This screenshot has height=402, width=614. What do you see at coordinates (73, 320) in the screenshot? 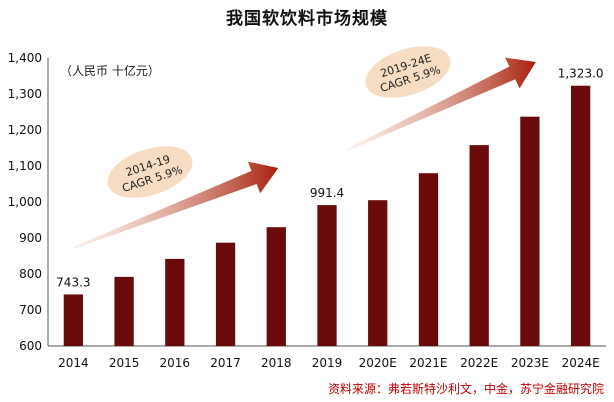
I see `bar-2014` at bounding box center [73, 320].